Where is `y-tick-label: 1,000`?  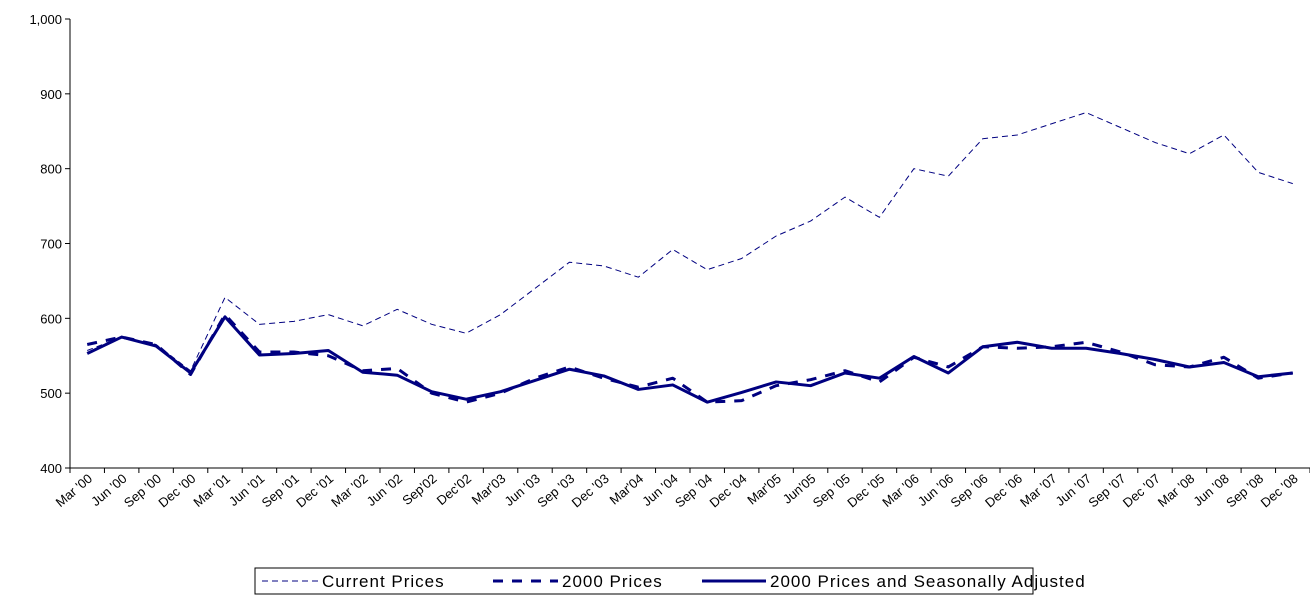
y-tick-label: 1,000 is located at coordinates (45, 19).